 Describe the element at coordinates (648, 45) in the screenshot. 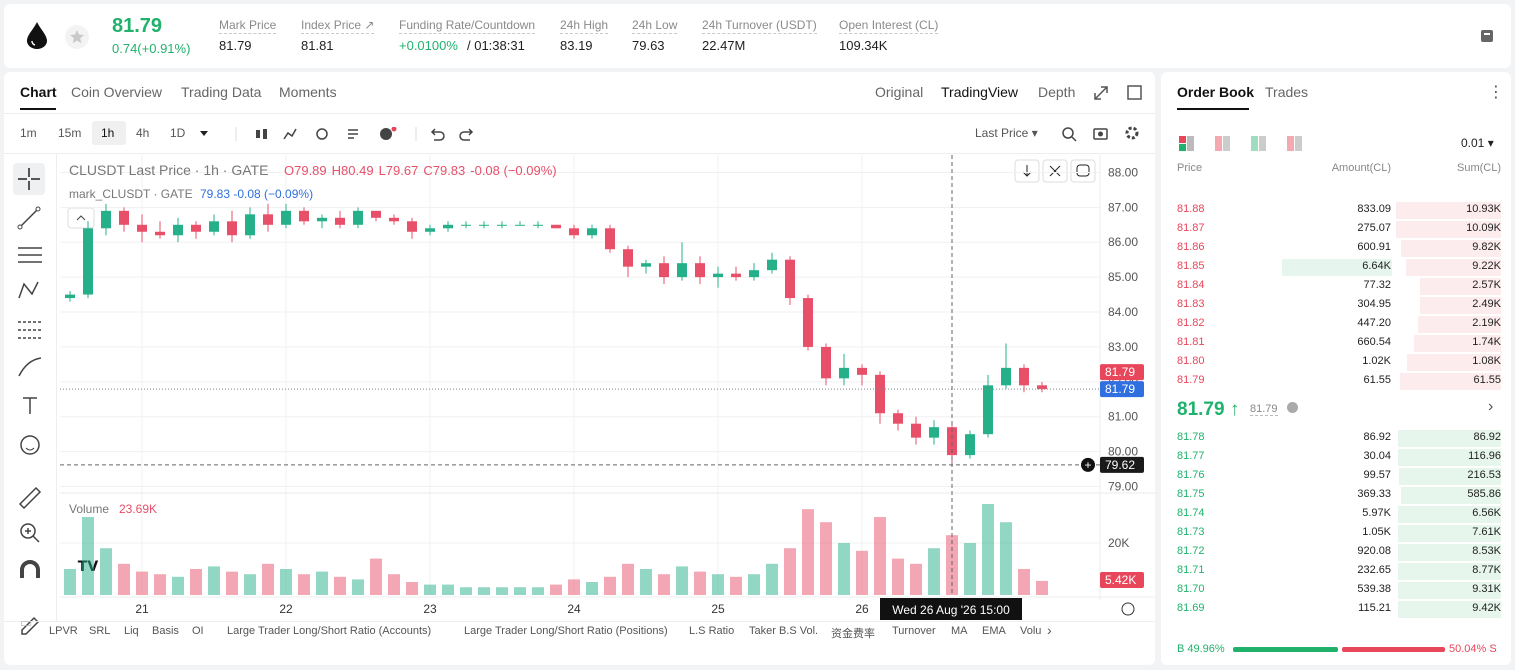

I see `stat-value: 79.63` at that location.